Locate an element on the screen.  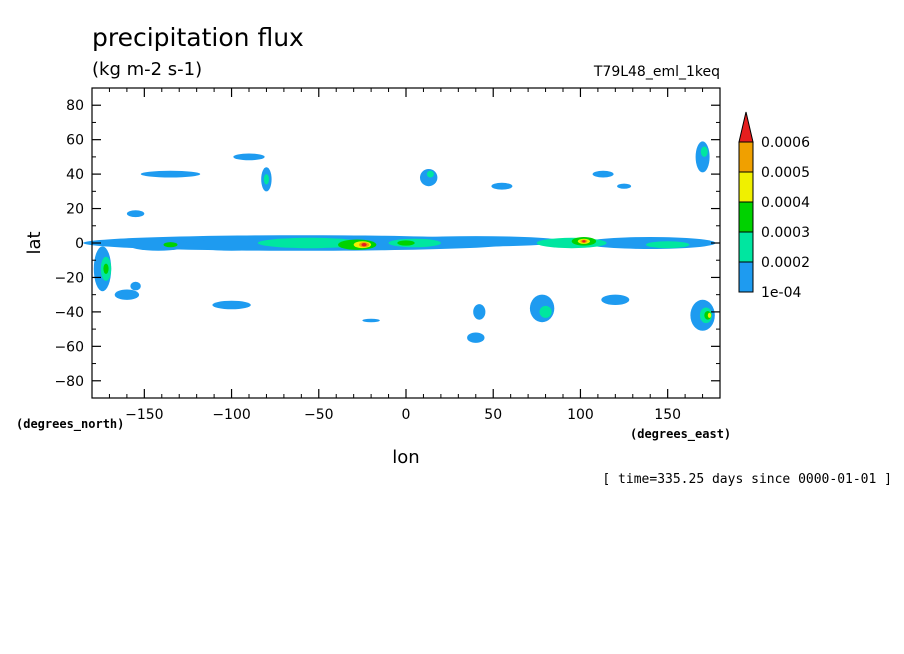
chart-units: (kg m-2 s-1) is located at coordinates (147, 69).